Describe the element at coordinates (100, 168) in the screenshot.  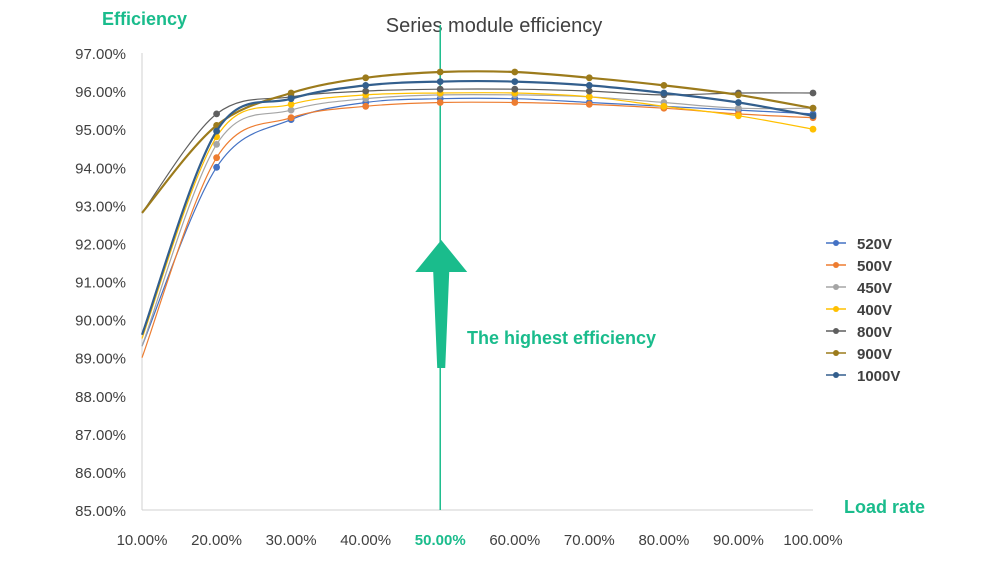
I see `y-tick-label: 94.00%` at that location.